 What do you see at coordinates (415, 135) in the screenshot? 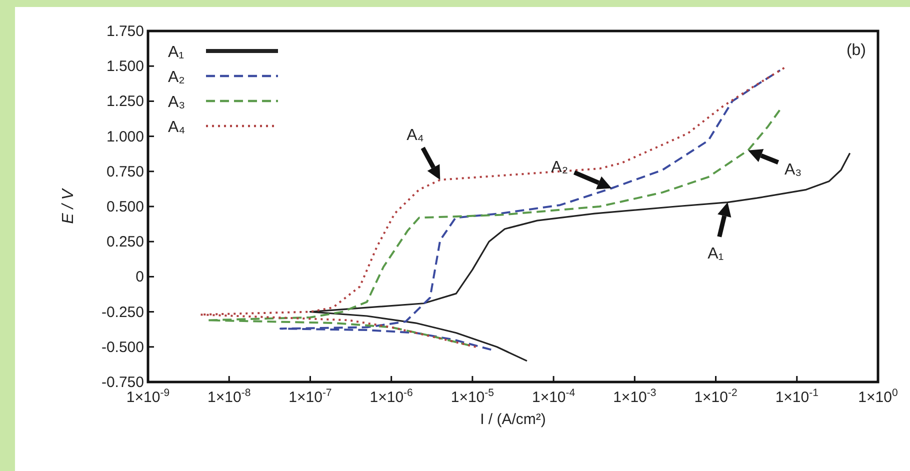
I see `annotation: A₄` at bounding box center [415, 135].